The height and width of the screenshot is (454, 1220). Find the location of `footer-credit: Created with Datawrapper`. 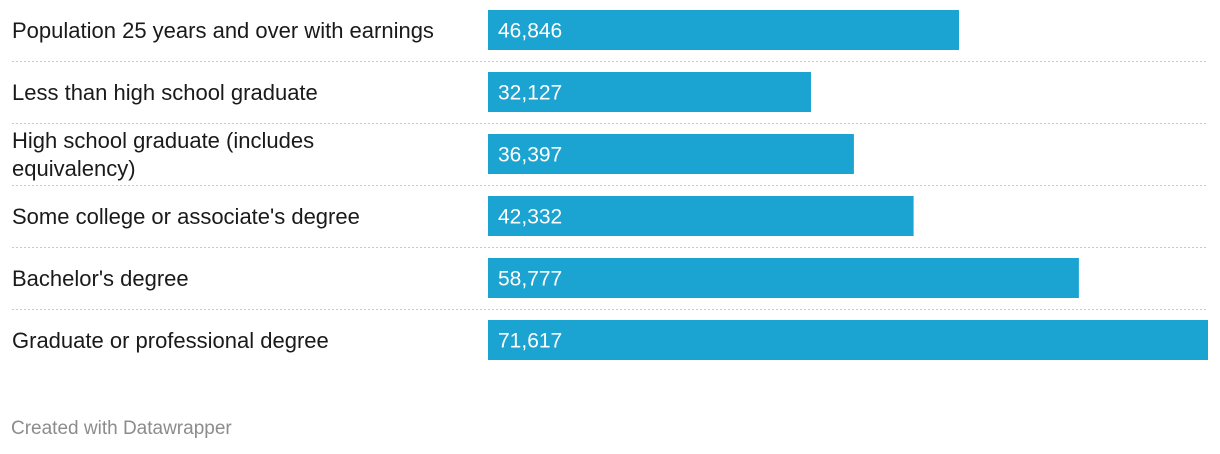

footer-credit: Created with Datawrapper is located at coordinates (121, 428).